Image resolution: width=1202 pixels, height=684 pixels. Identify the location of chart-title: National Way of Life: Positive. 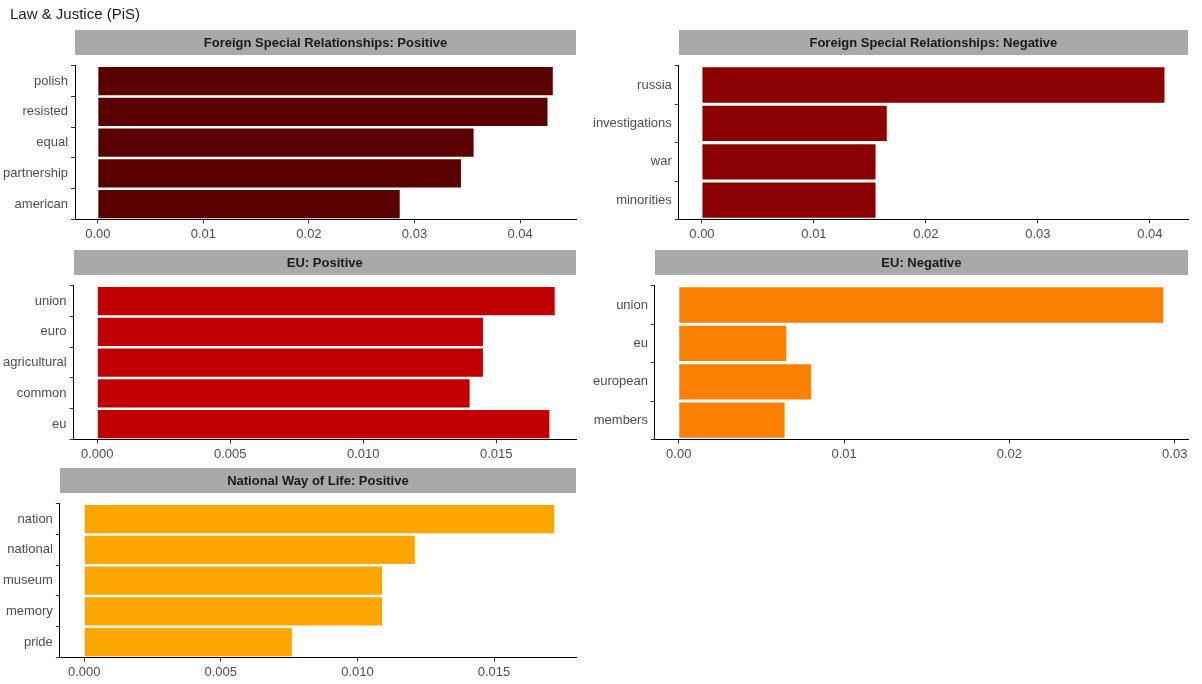
(317, 480).